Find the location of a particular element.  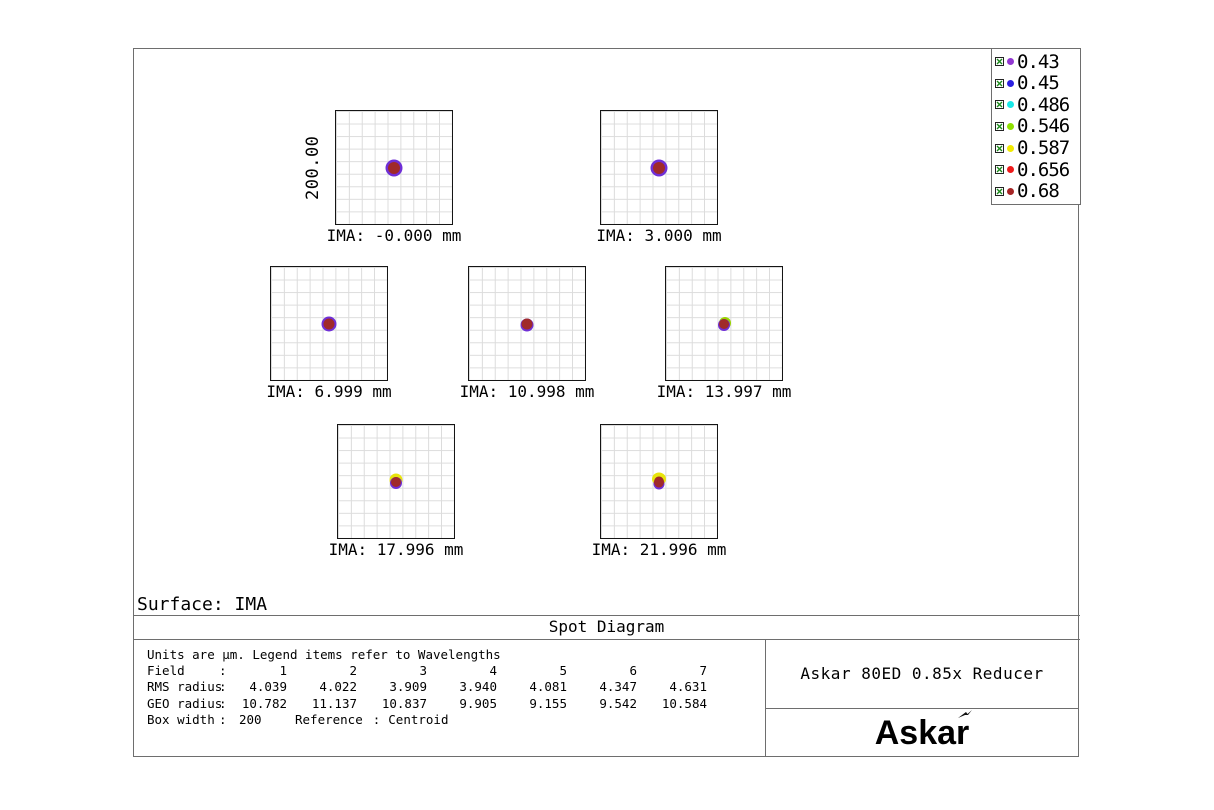

legend-row: 0.43 is located at coordinates (1037, 62).